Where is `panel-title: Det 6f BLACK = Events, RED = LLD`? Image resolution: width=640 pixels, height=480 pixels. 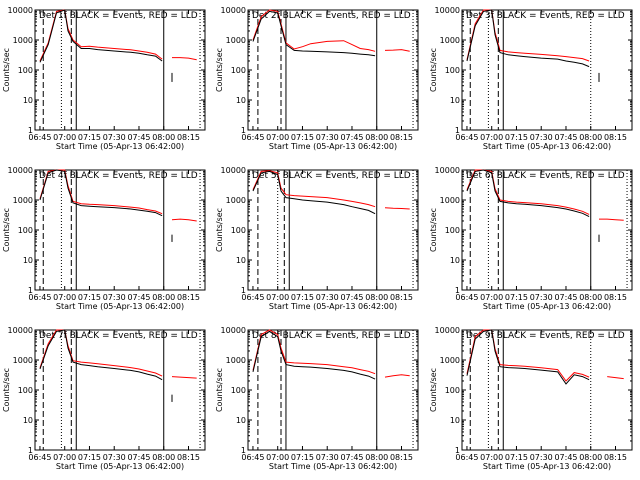 panel-title: Det 6f BLACK = Events, RED = LLD is located at coordinates (545, 176).